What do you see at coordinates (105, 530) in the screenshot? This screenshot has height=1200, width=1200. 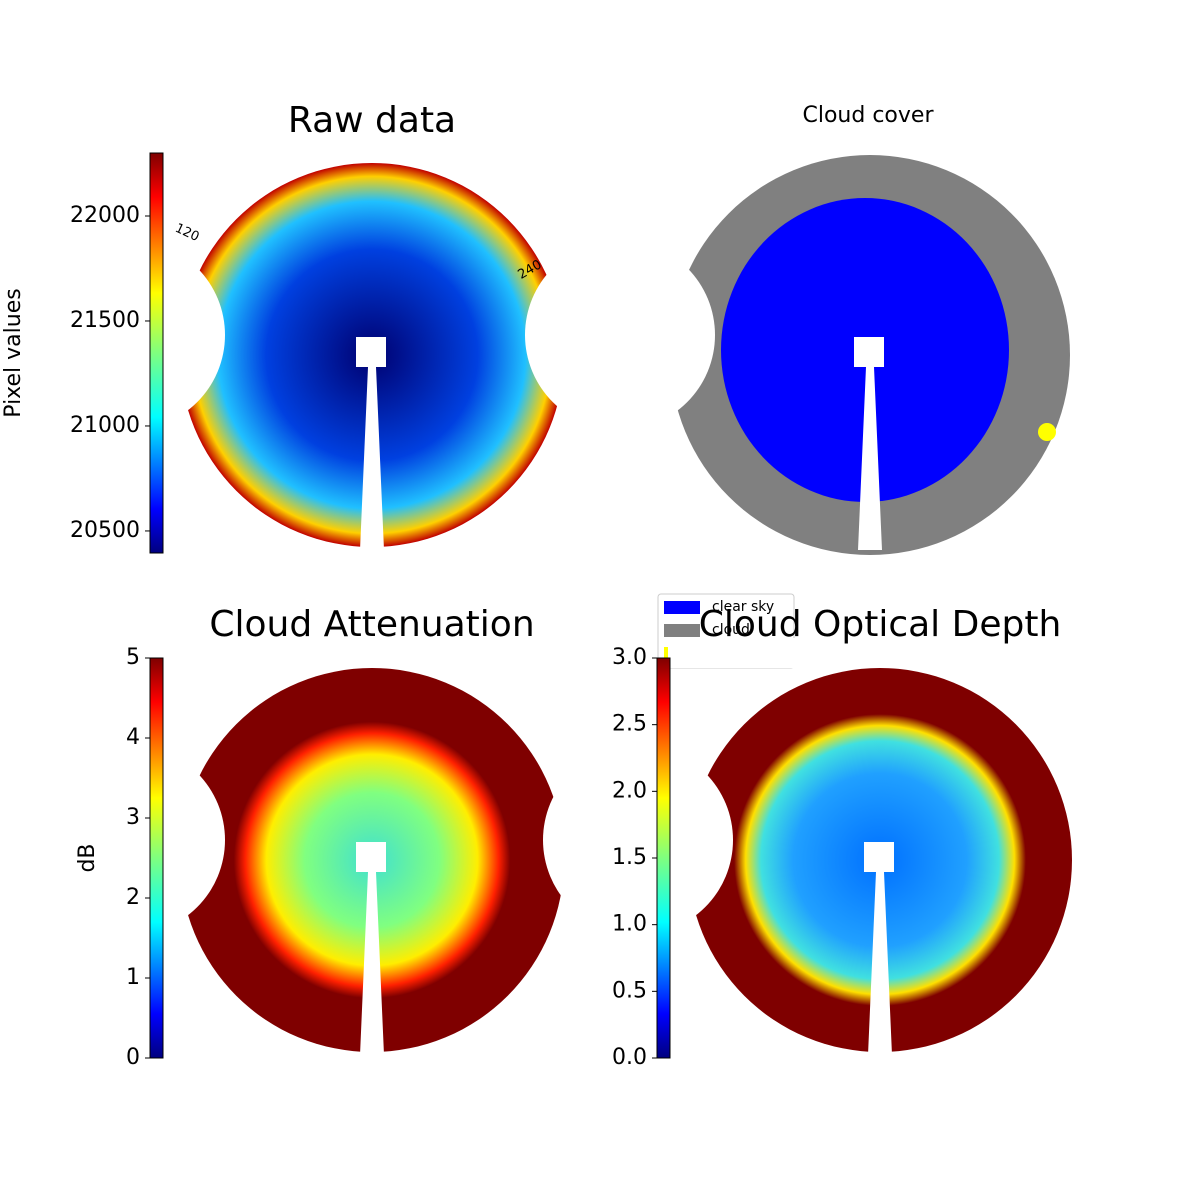 I see `colorbar-tick-label: 20500` at bounding box center [105, 530].